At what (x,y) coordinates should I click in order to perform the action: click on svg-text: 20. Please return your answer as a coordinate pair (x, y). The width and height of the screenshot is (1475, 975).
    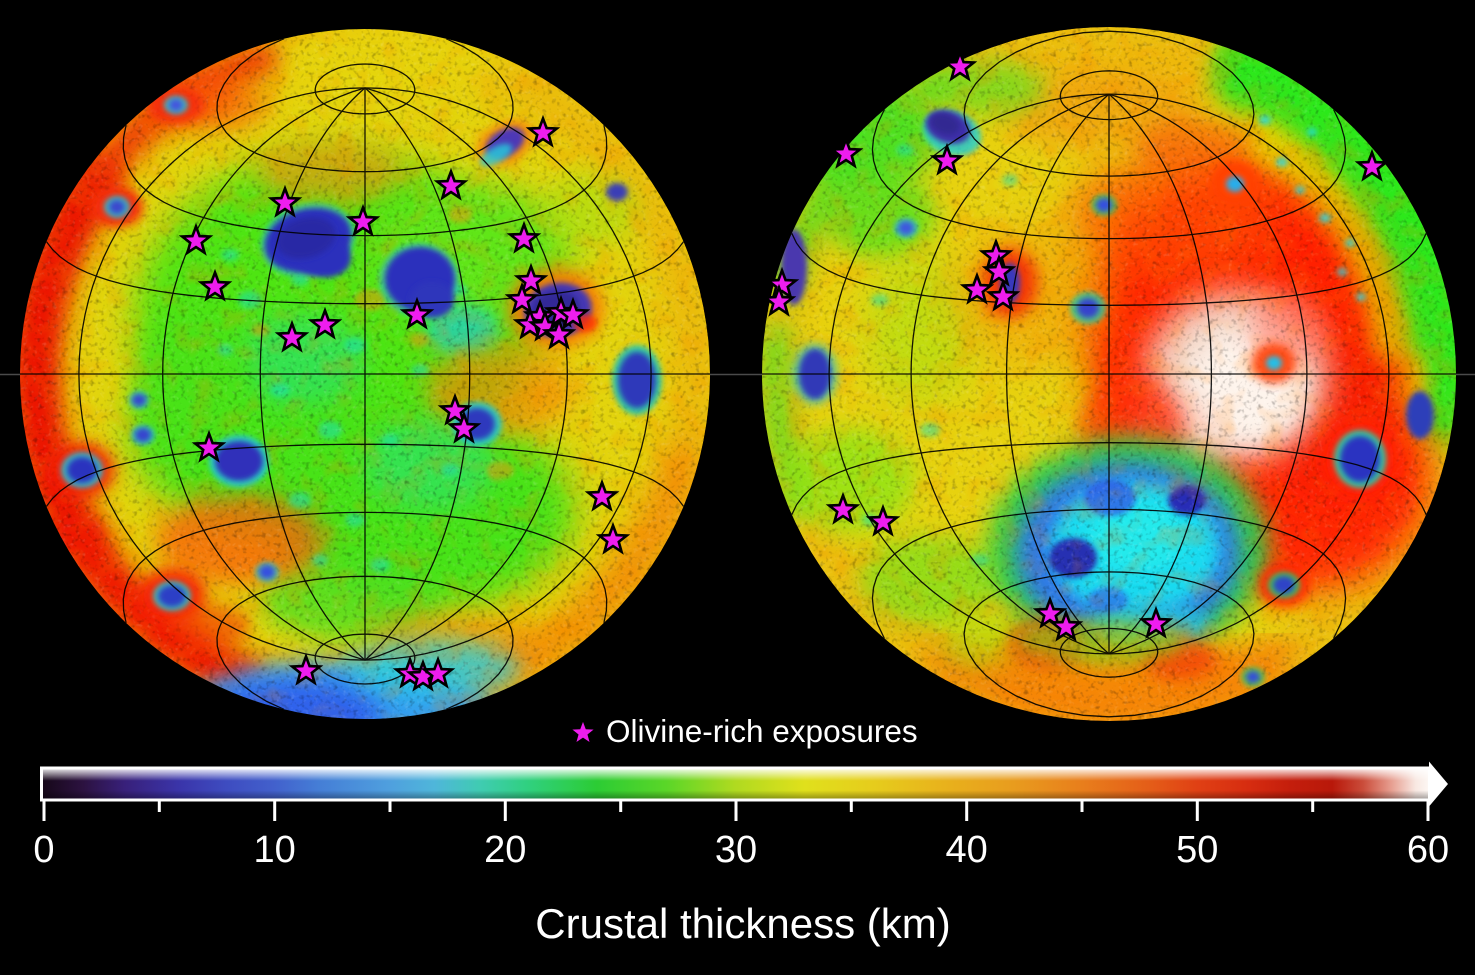
    Looking at the image, I should click on (505, 850).